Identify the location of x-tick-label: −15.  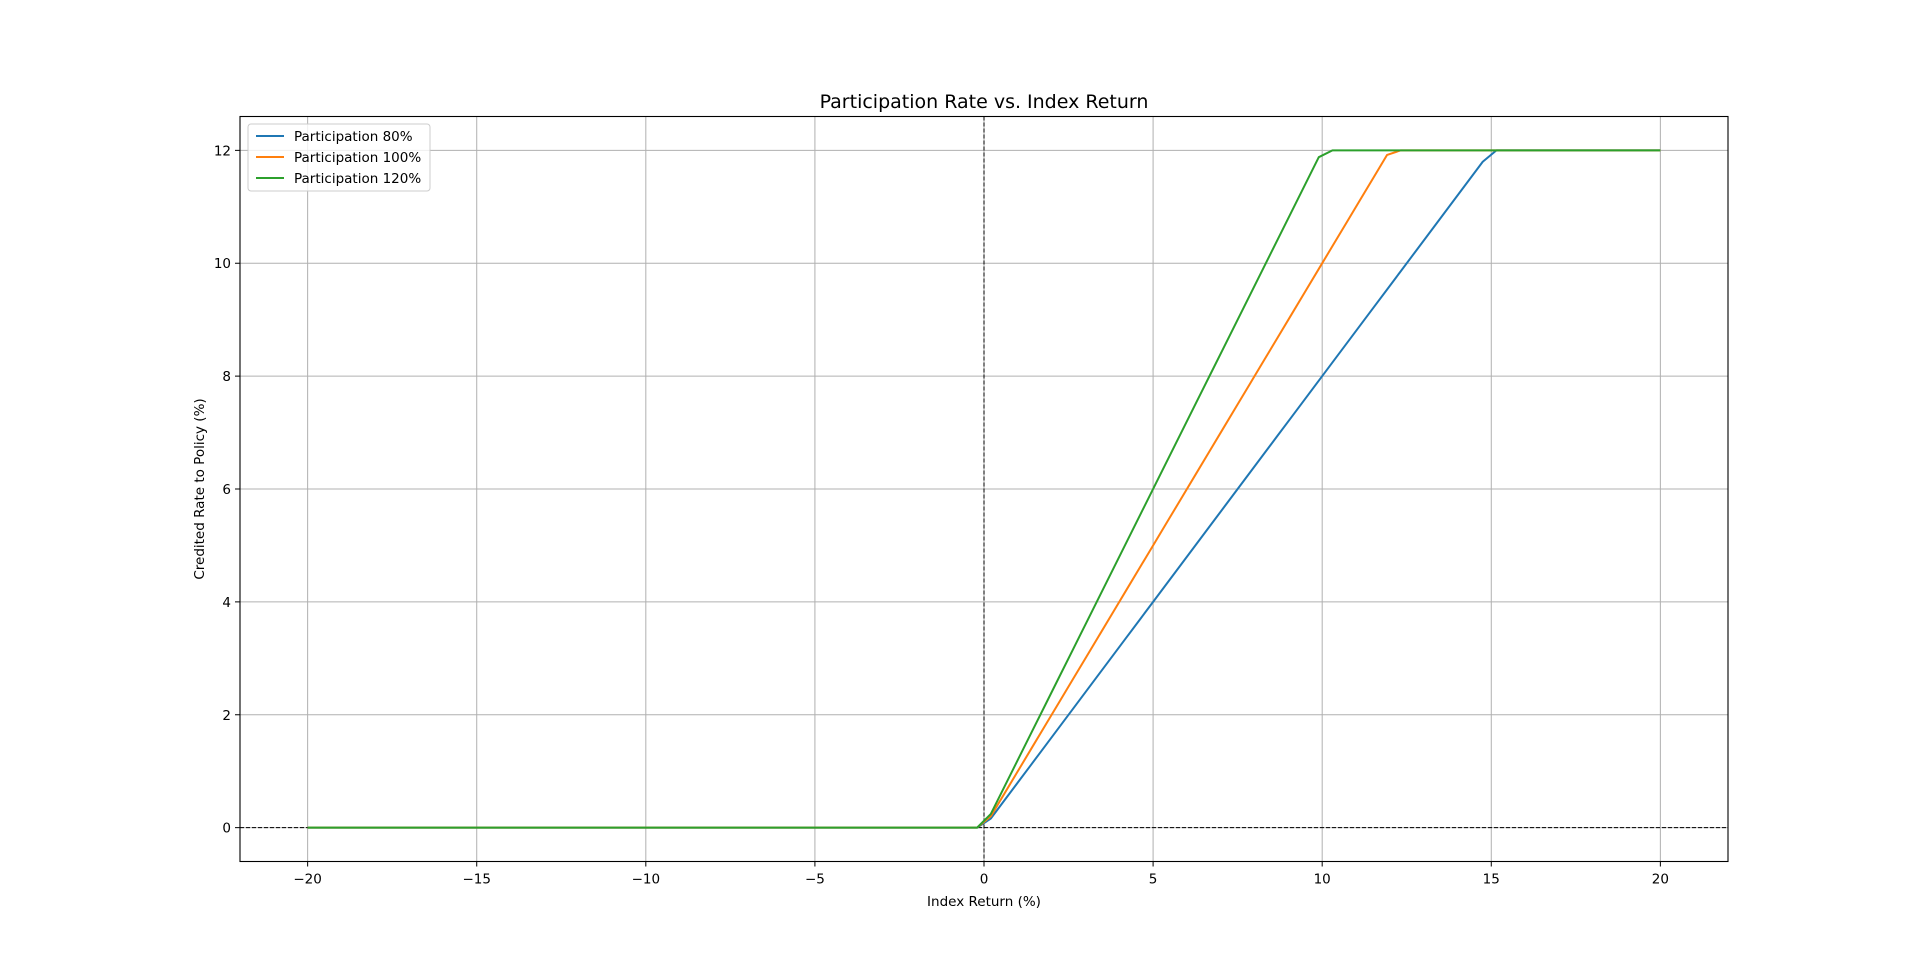
(476, 880).